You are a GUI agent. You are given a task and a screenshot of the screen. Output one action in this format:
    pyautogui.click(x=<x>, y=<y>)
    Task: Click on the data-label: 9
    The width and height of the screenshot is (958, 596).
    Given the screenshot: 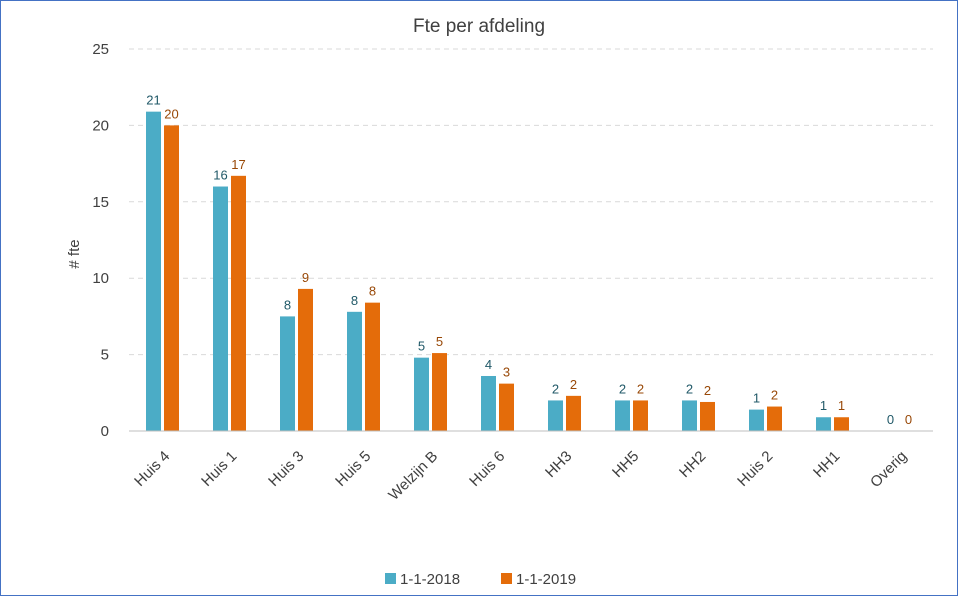 What is the action you would take?
    pyautogui.click(x=305, y=277)
    